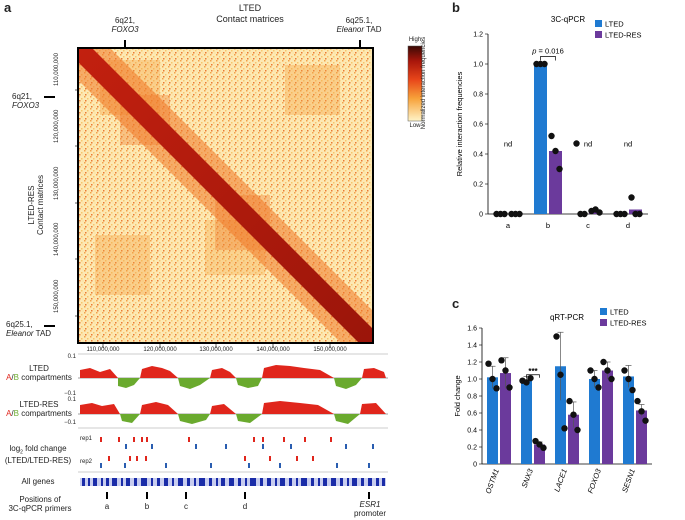  Describe the element at coordinates (245, 506) in the screenshot. I see `primer-d: d` at that location.